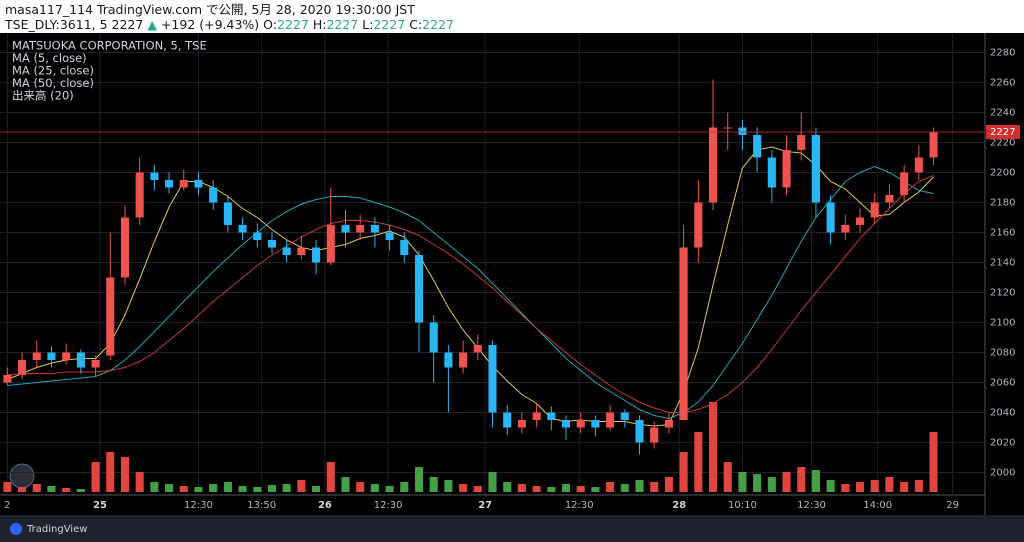 This screenshot has height=542, width=1024. I want to click on o: 2227, so click(293, 24).